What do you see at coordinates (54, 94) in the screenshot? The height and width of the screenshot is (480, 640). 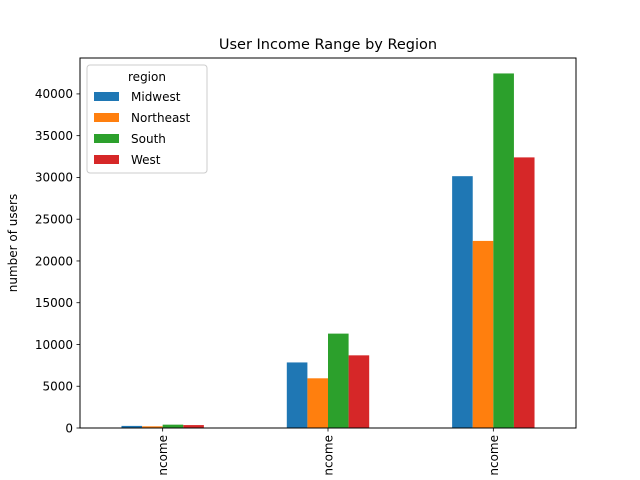 I see `y-tick-label: 40000` at bounding box center [54, 94].